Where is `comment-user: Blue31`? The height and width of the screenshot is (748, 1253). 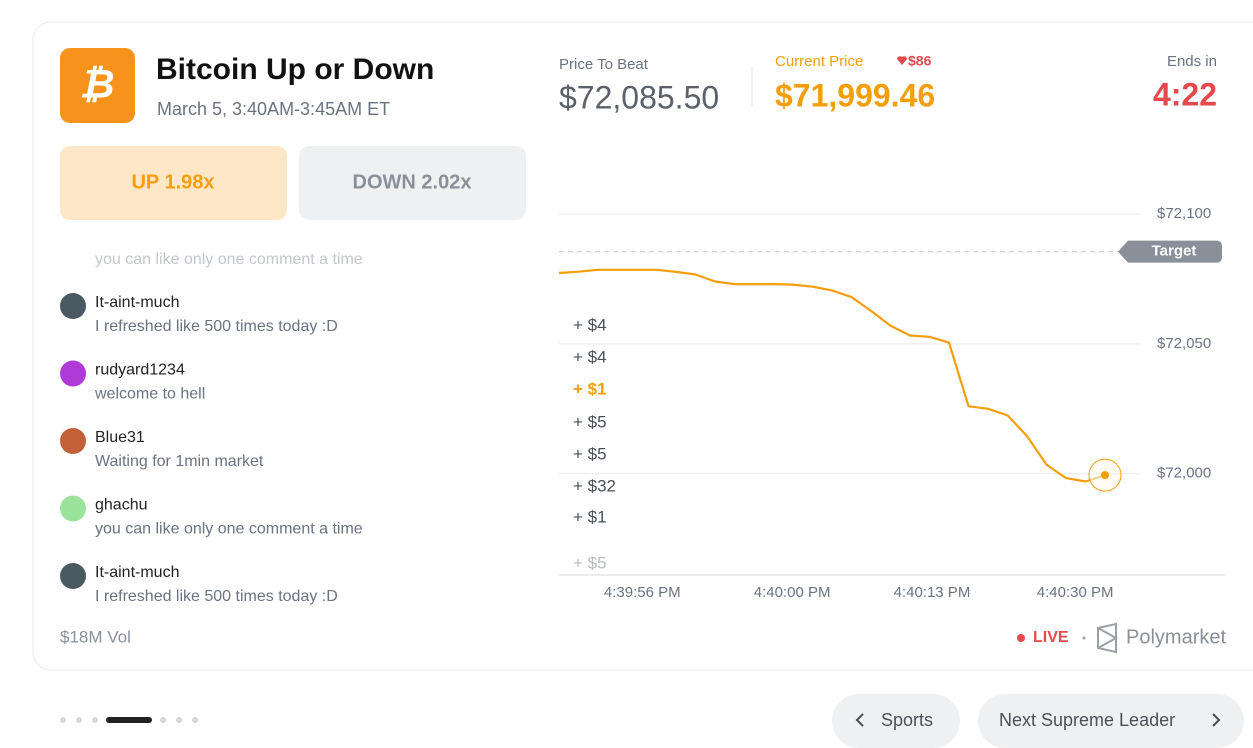
comment-user: Blue31 is located at coordinates (120, 437).